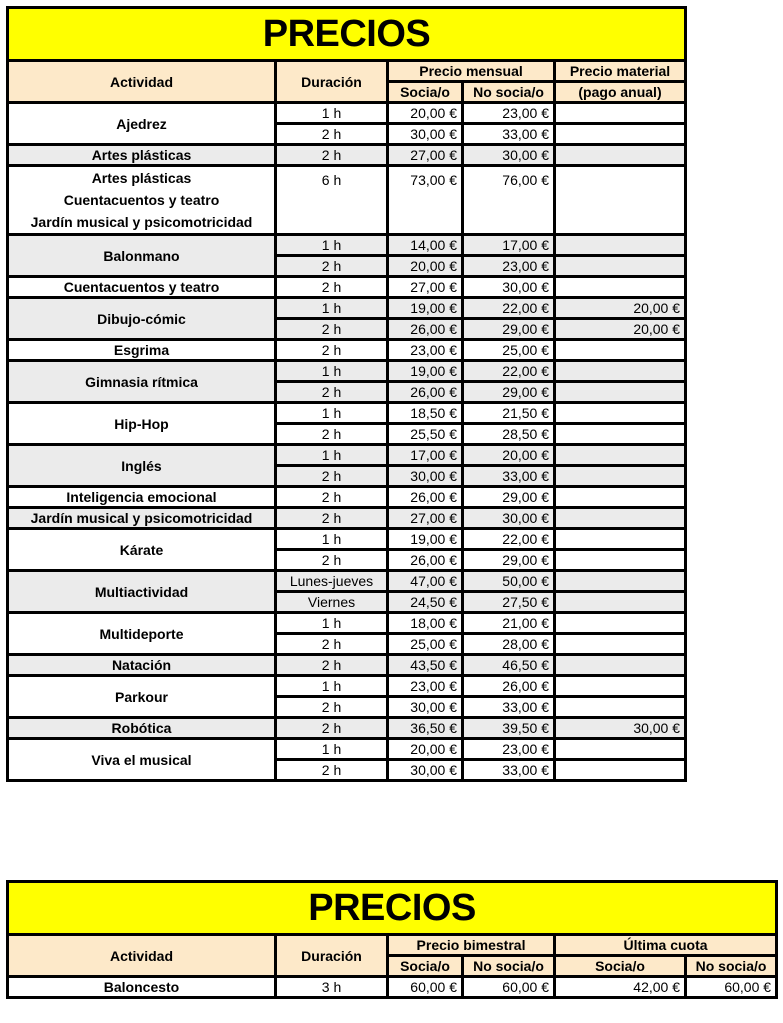 The width and height of the screenshot is (783, 1023). Describe the element at coordinates (731, 966) in the screenshot. I see `header-ultima-no-socia: No socia/o` at that location.